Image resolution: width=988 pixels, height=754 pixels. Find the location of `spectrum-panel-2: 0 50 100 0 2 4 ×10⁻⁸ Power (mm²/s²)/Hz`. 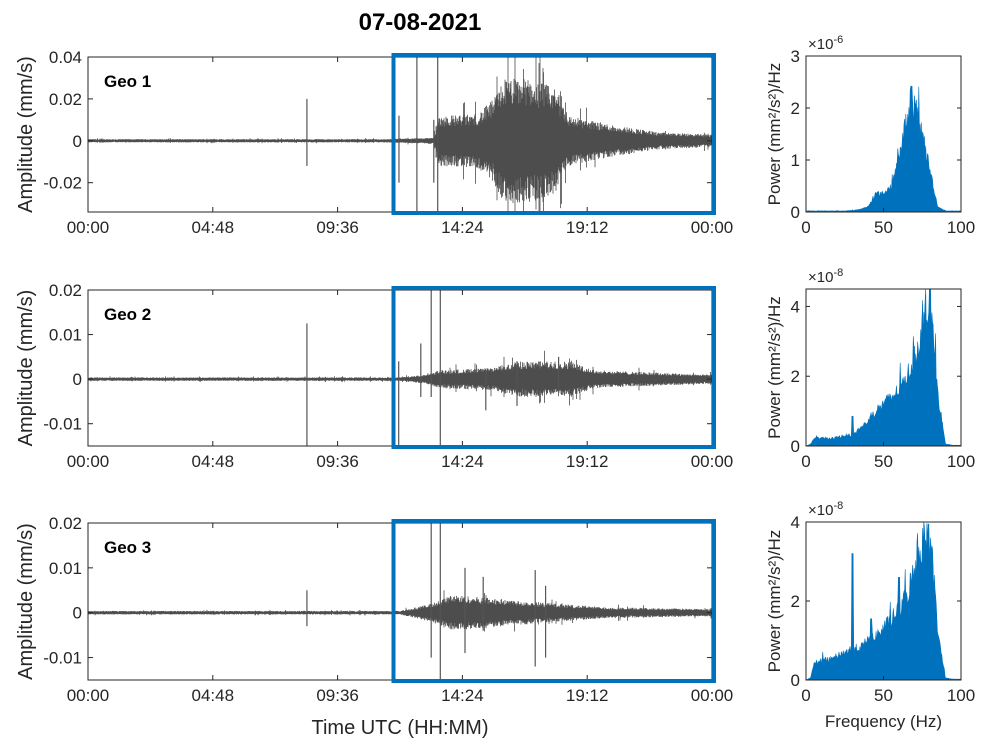

spectrum-panel-2: 0 50 100 0 2 4 ×10⁻⁸ Power (mm²/s²)/Hz is located at coordinates (870, 369).